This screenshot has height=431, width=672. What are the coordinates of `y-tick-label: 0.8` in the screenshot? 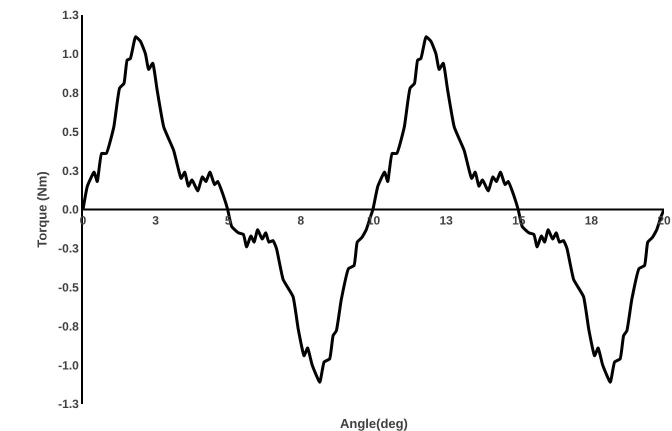 It's located at (71, 93).